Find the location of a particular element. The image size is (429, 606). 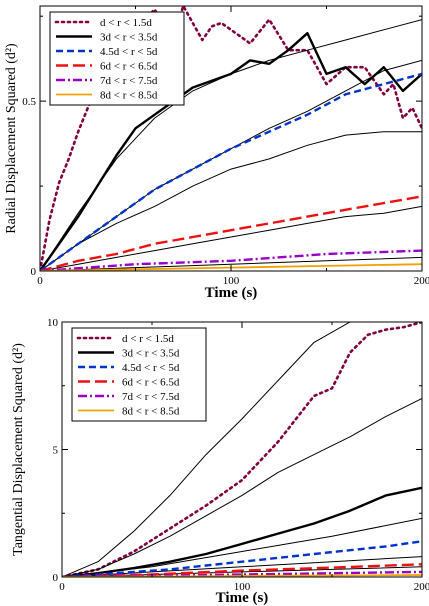

y-tick-label: 0.5 is located at coordinates (29, 102).